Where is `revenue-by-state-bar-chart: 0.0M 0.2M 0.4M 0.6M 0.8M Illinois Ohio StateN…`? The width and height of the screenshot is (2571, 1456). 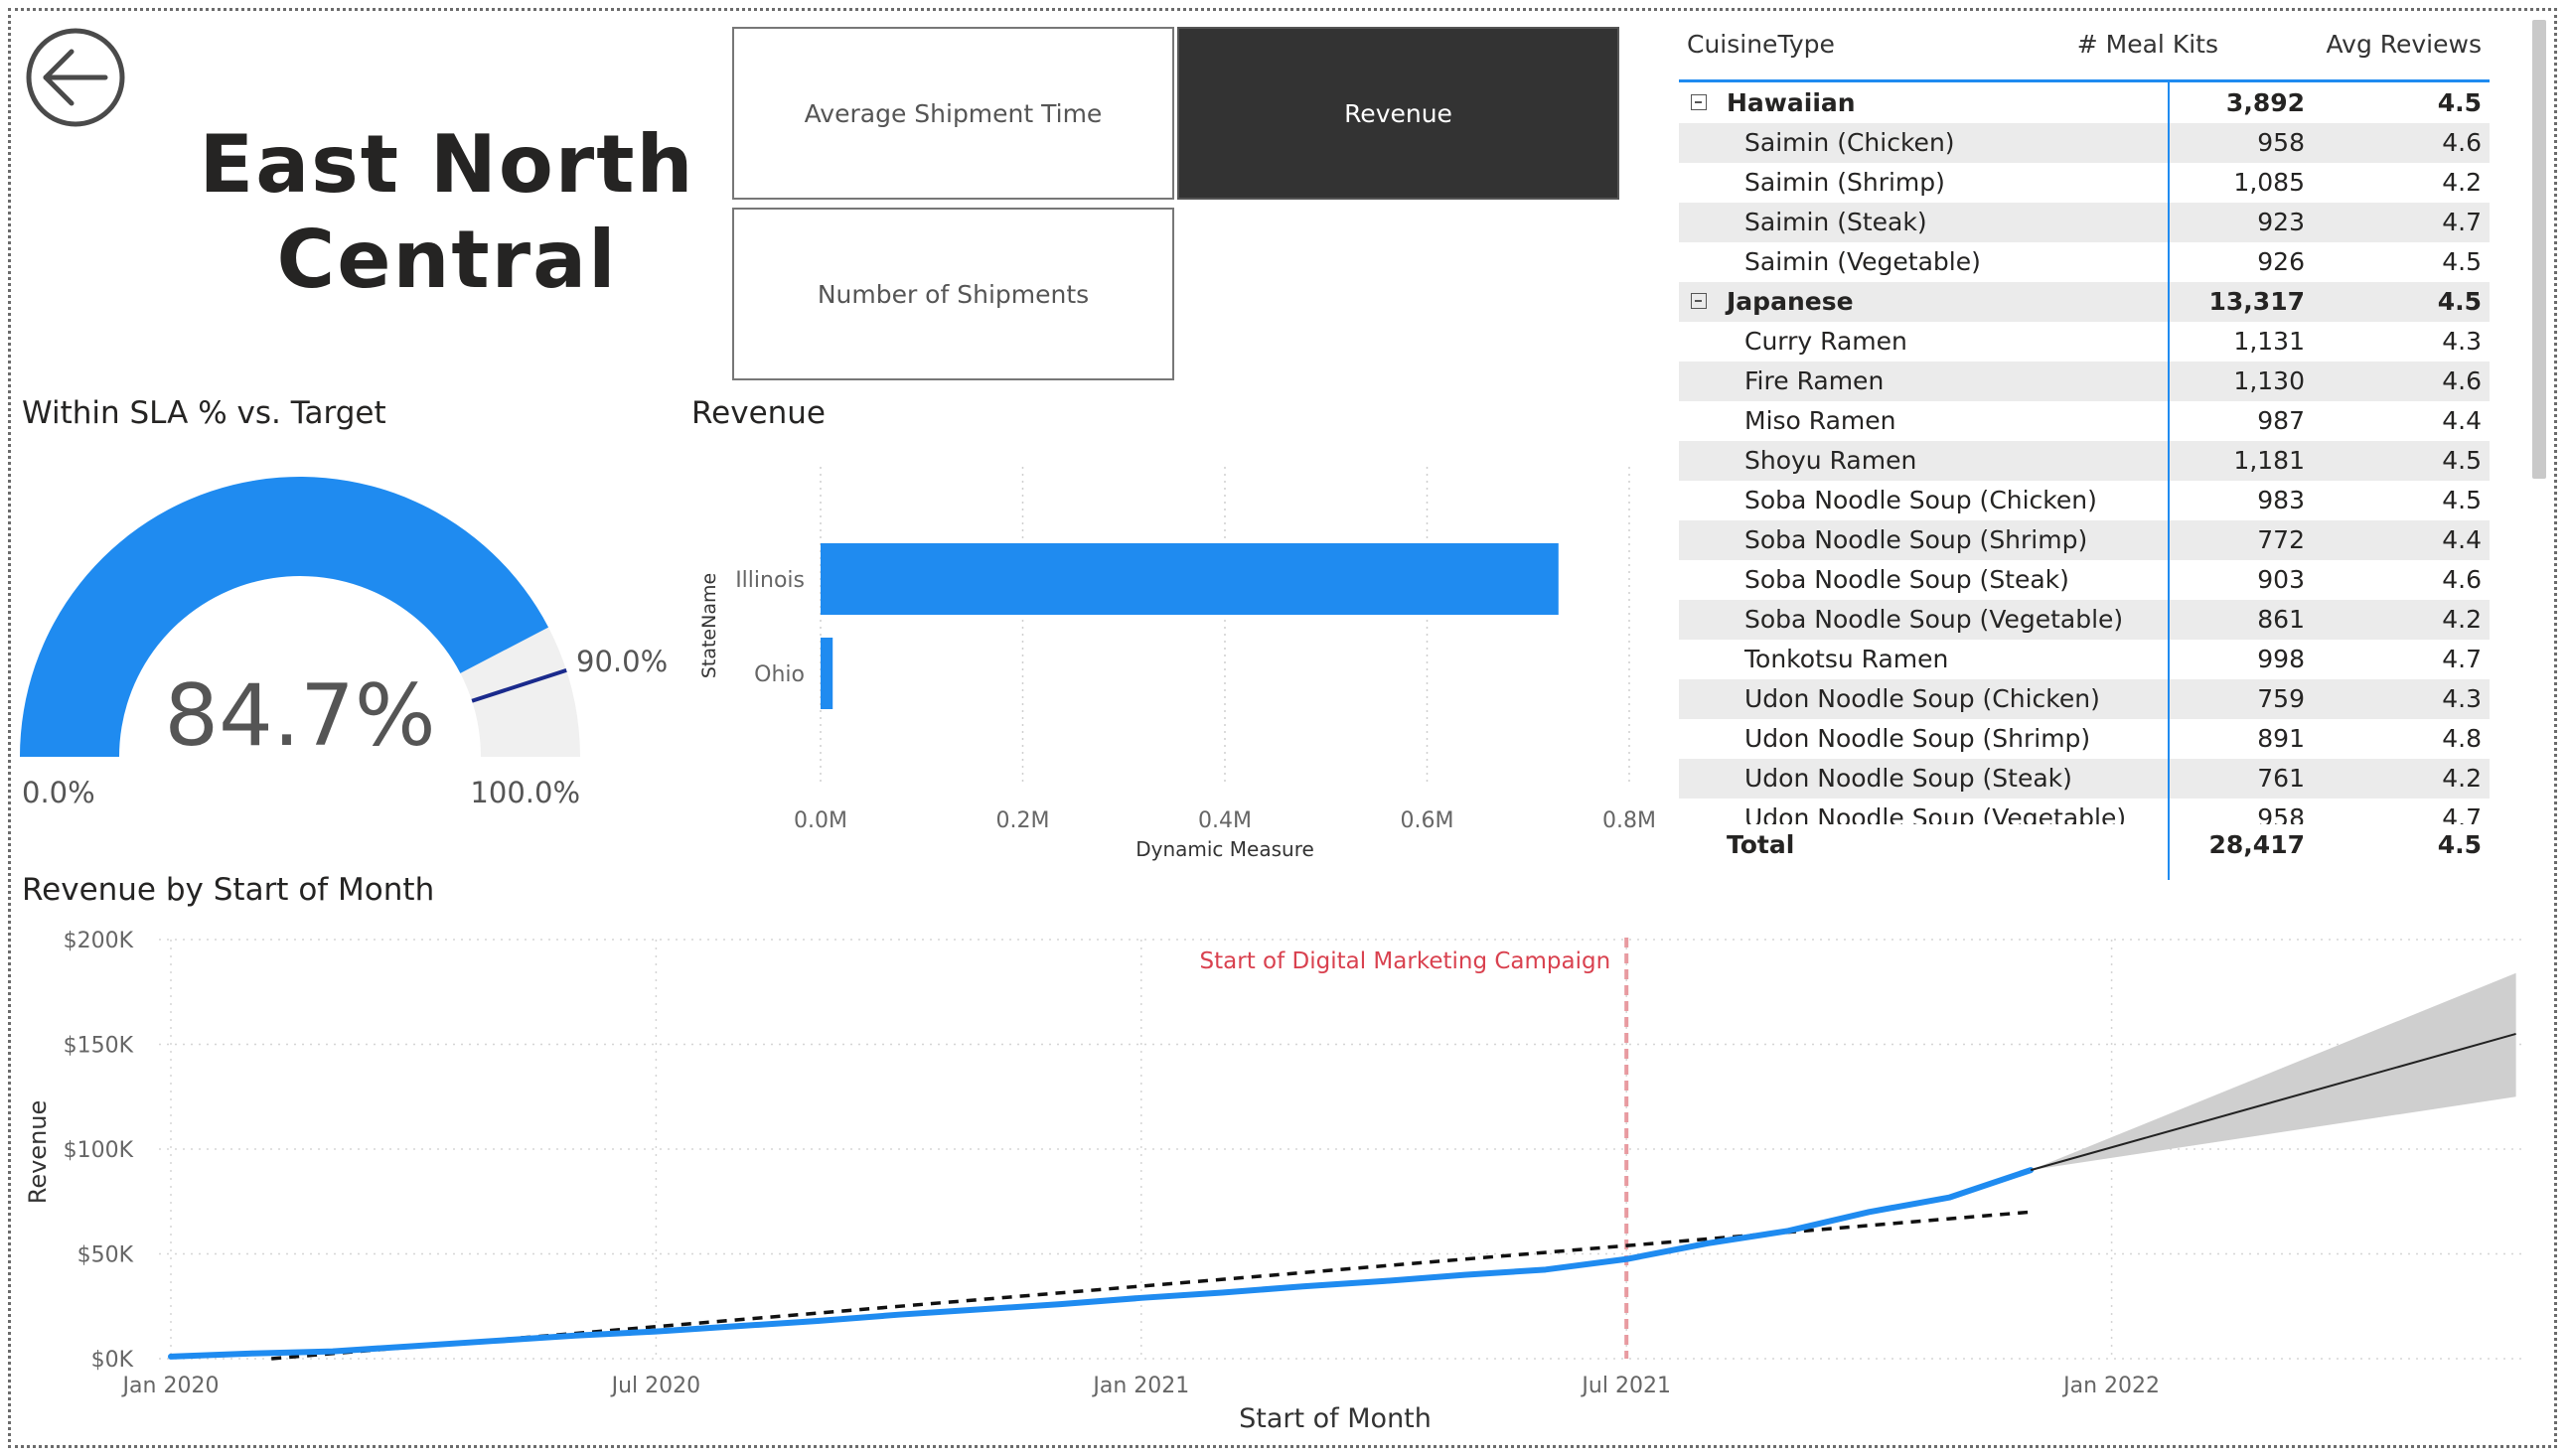 revenue-by-state-bar-chart: 0.0M 0.2M 0.4M 0.6M 0.8M Illinois Ohio StateN… is located at coordinates (1177, 664).